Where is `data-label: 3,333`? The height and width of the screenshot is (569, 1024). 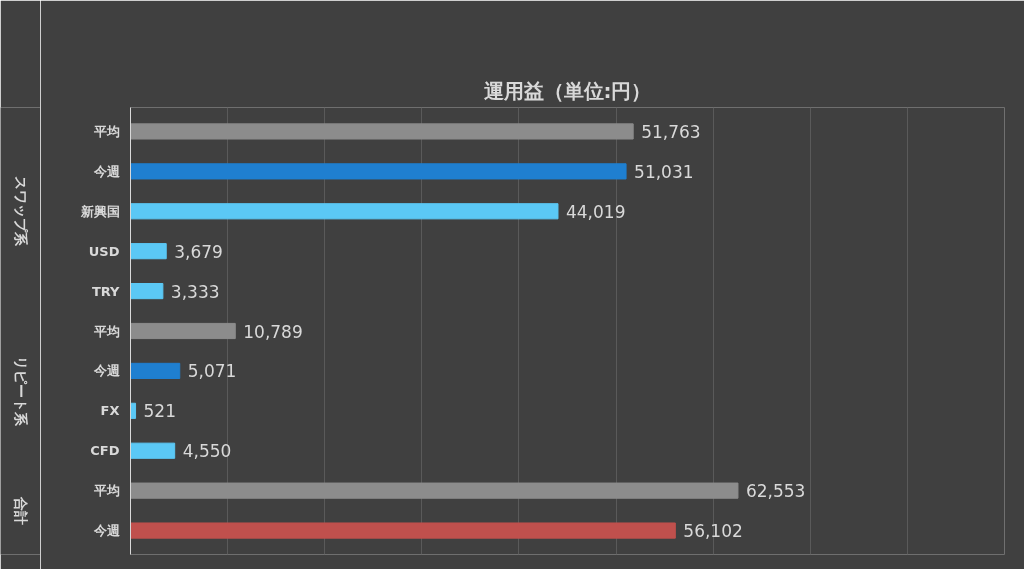 data-label: 3,333 is located at coordinates (195, 291).